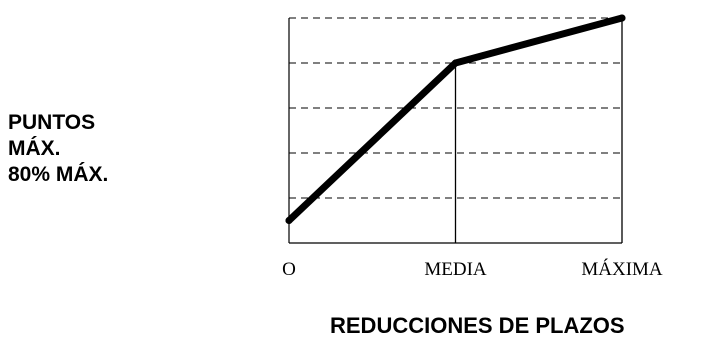  Describe the element at coordinates (34, 148) in the screenshot. I see `y-axis-label-line-2: MÁX.` at that location.